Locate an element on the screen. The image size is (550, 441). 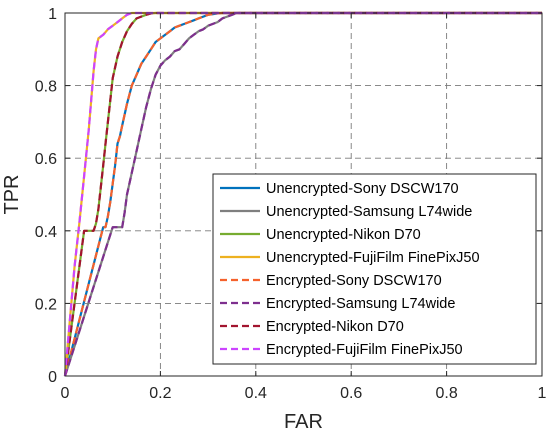
legend-label: Encrypted-Nikon D70 is located at coordinates (335, 327).